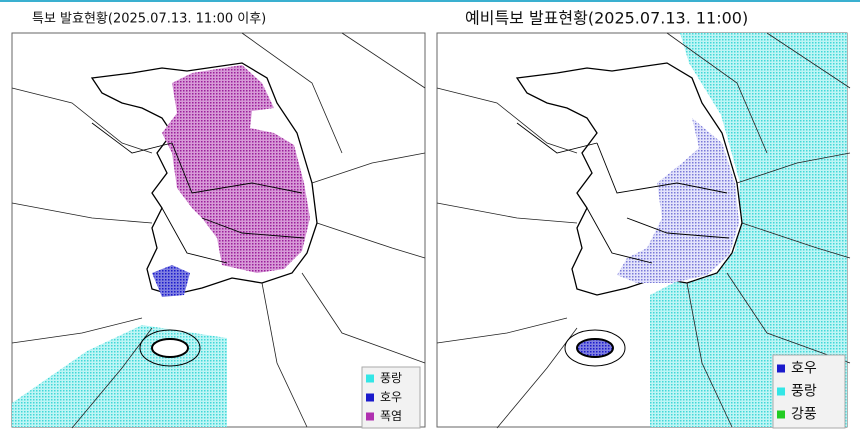 The width and height of the screenshot is (860, 439). What do you see at coordinates (391, 416) in the screenshot?
I see `legend-label: 폭염` at bounding box center [391, 416].